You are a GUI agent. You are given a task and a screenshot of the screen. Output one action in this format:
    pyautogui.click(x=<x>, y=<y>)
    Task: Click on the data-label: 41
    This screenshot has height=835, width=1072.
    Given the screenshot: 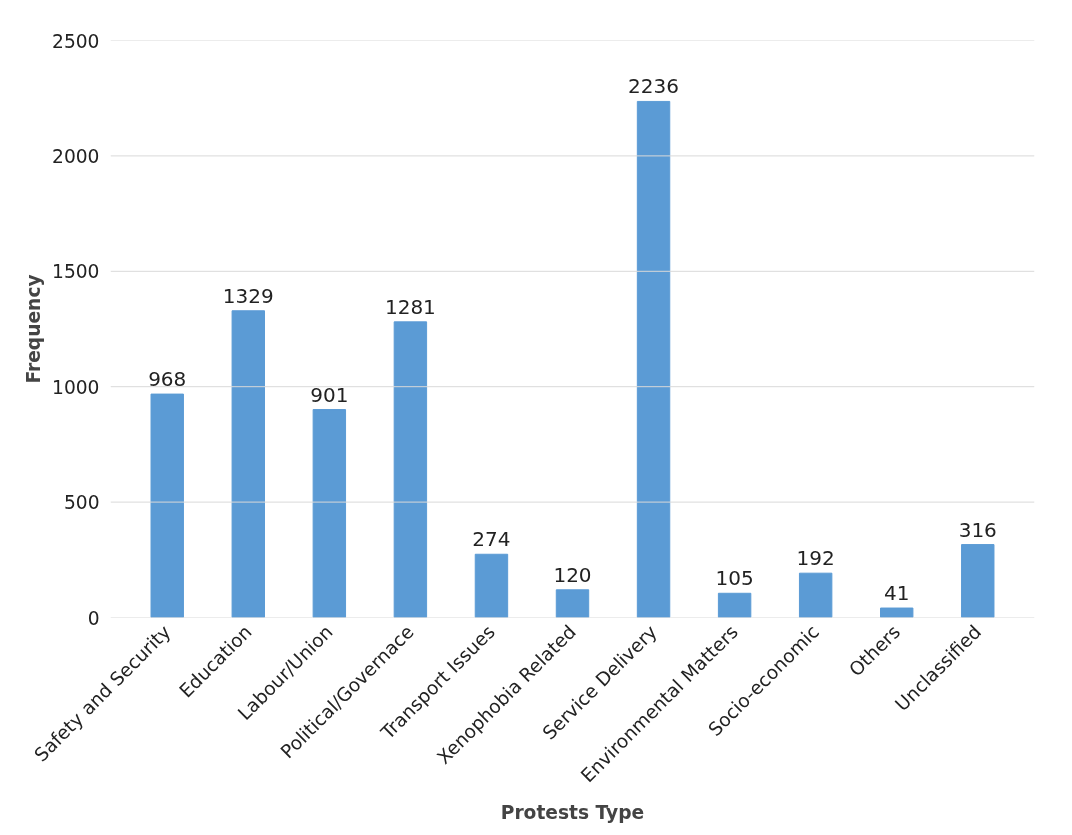 What is the action you would take?
    pyautogui.click(x=896, y=593)
    